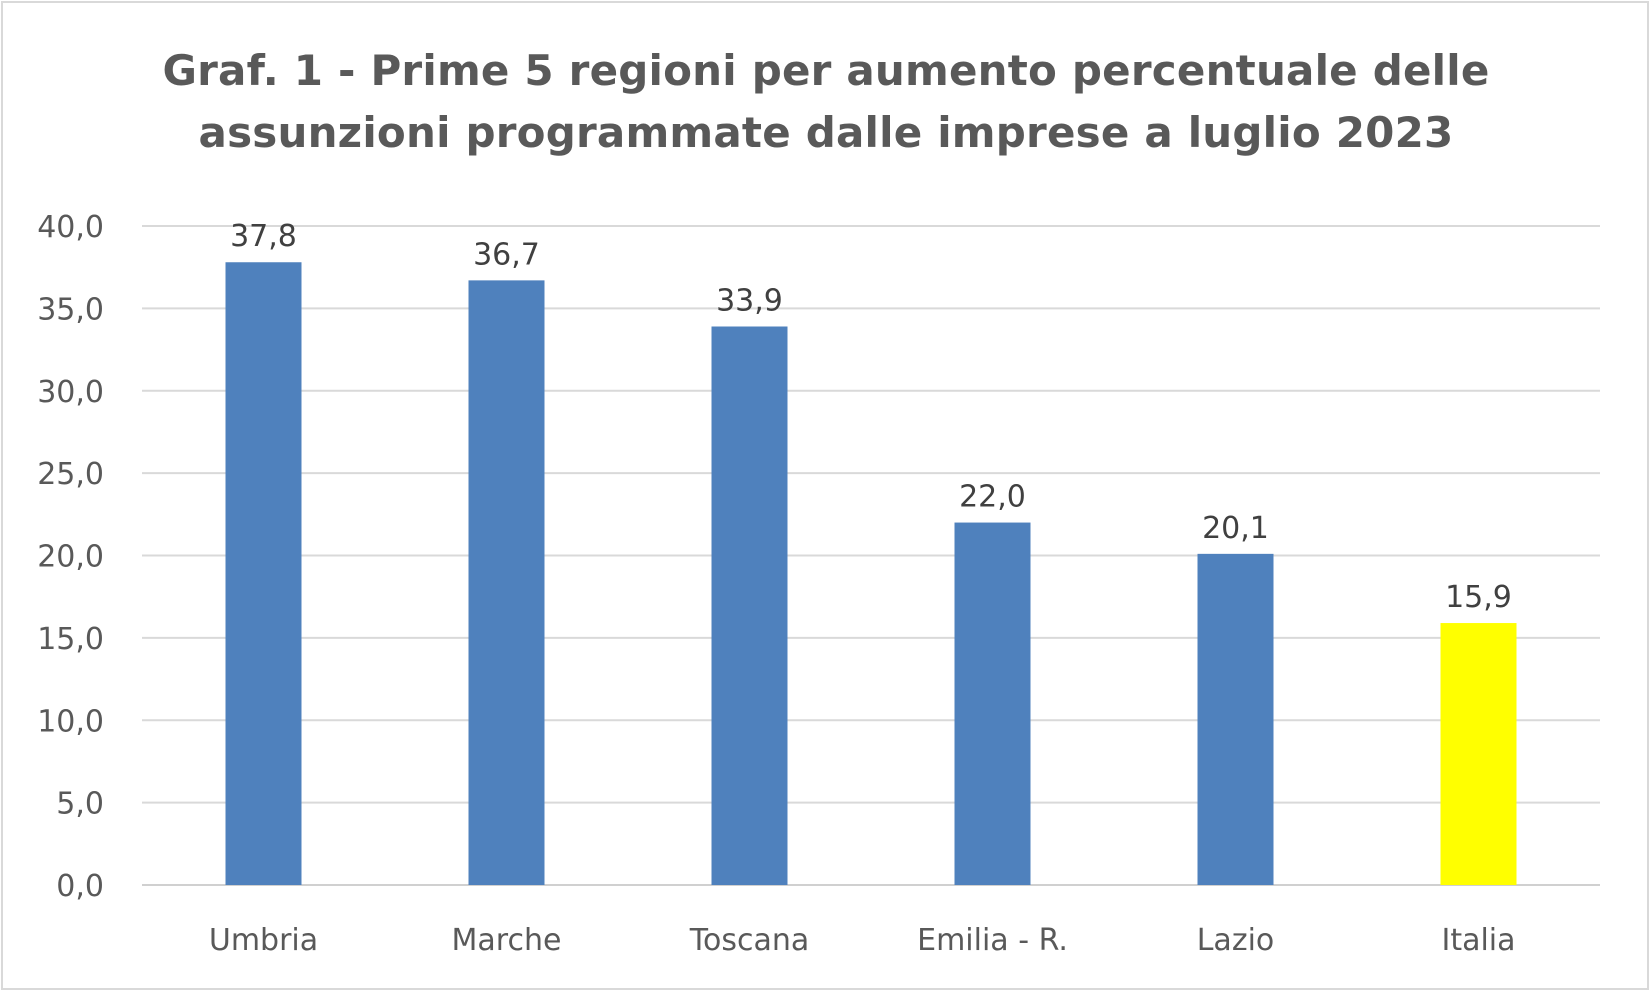 This screenshot has width=1652, height=993. Describe the element at coordinates (506, 582) in the screenshot. I see `bar-marche` at that location.